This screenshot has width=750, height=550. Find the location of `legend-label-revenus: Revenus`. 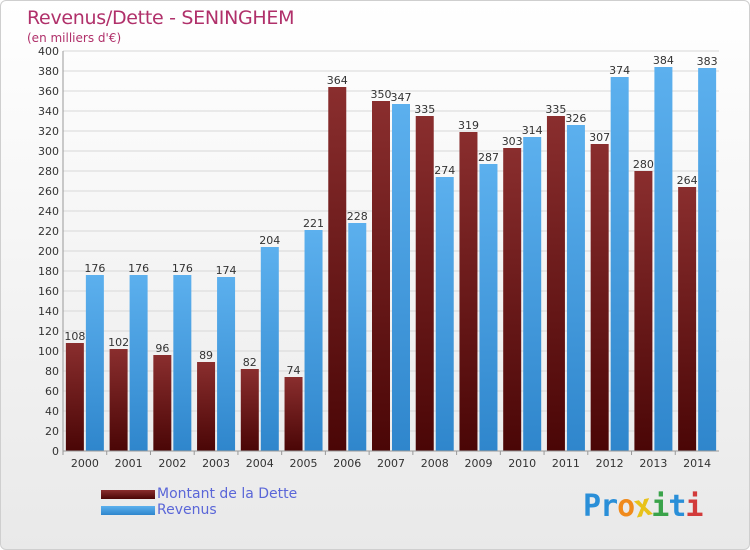

legend-label-revenus: Revenus is located at coordinates (187, 510).